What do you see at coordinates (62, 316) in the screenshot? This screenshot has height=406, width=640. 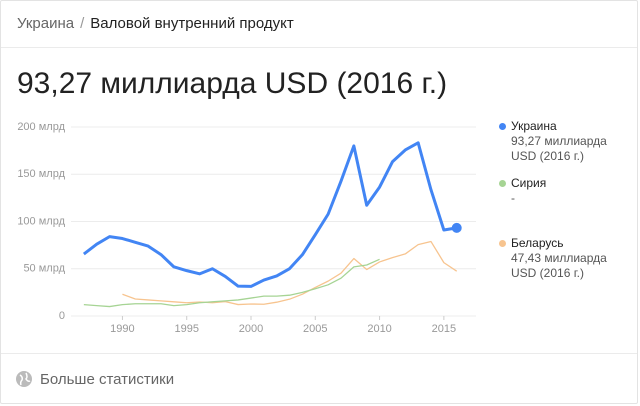 I see `y-tick-label: 0` at bounding box center [62, 316].